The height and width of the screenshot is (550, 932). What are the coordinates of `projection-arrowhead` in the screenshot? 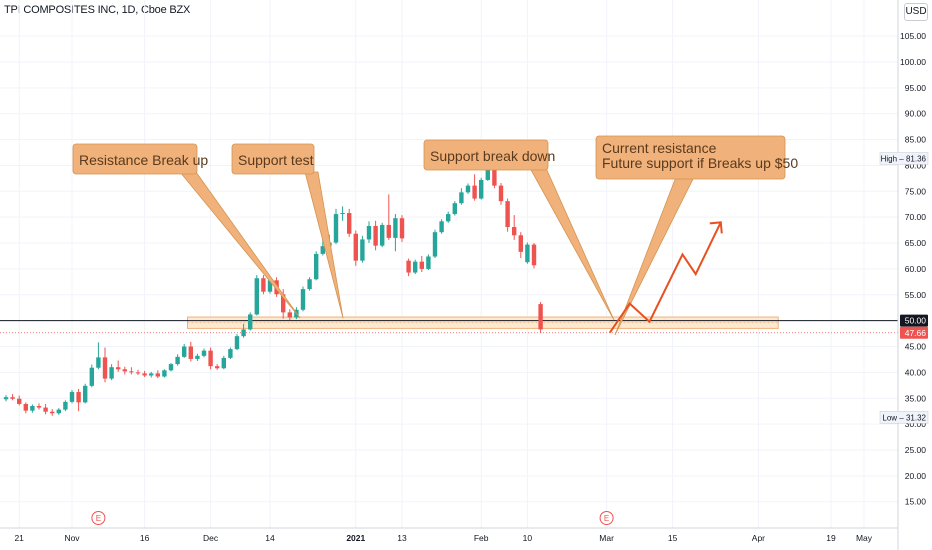 It's located at (716, 227).